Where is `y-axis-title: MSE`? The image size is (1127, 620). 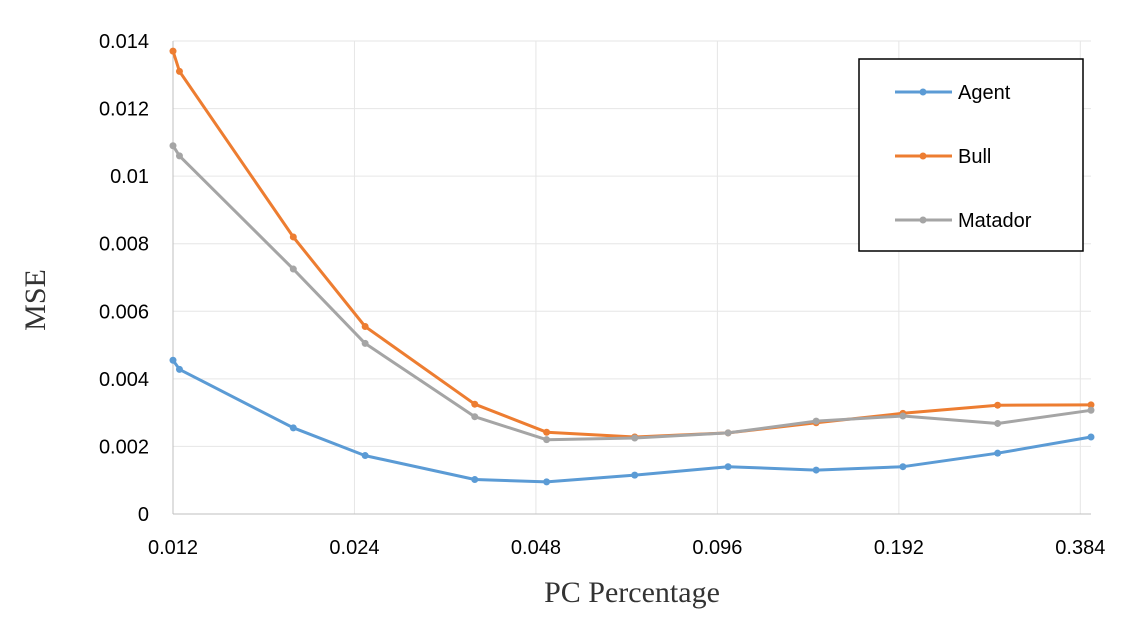 y-axis-title: MSE is located at coordinates (35, 300).